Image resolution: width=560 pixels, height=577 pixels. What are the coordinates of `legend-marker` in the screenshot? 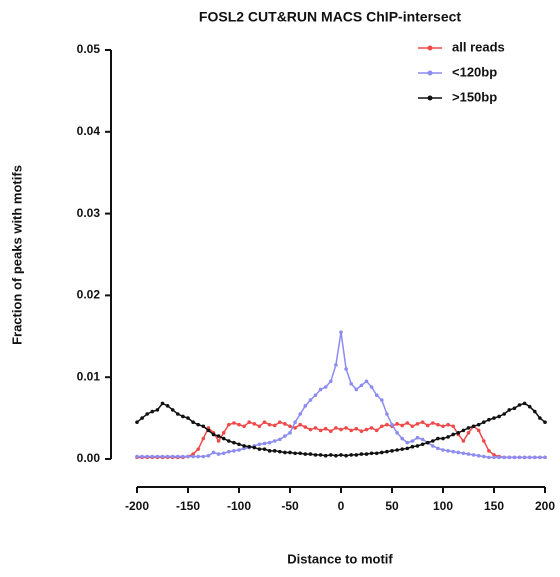 It's located at (430, 48).